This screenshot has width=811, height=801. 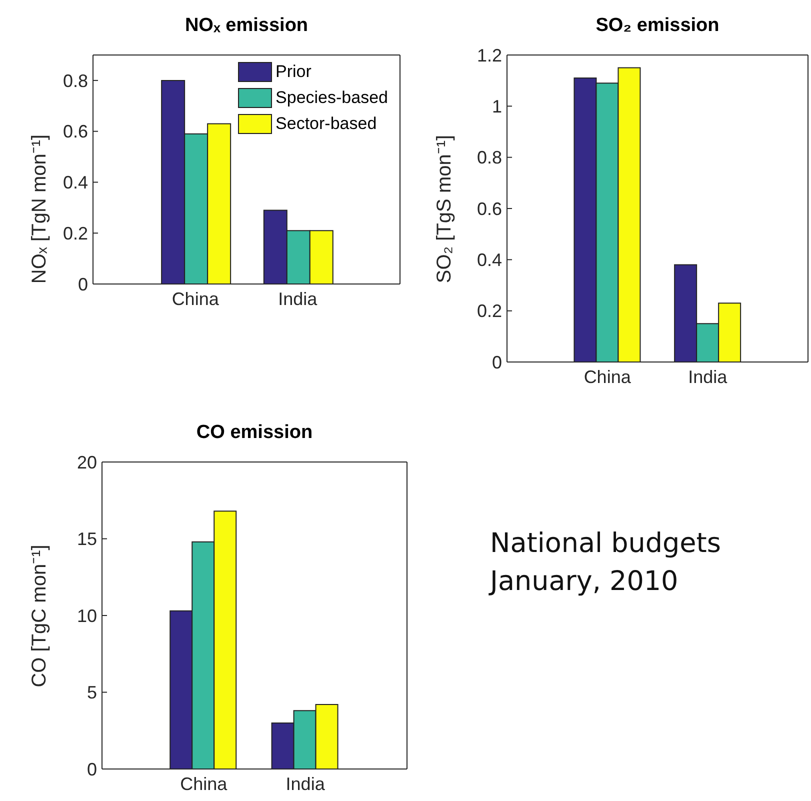 What do you see at coordinates (91, 692) in the screenshot?
I see `y-tick-label: 5` at bounding box center [91, 692].